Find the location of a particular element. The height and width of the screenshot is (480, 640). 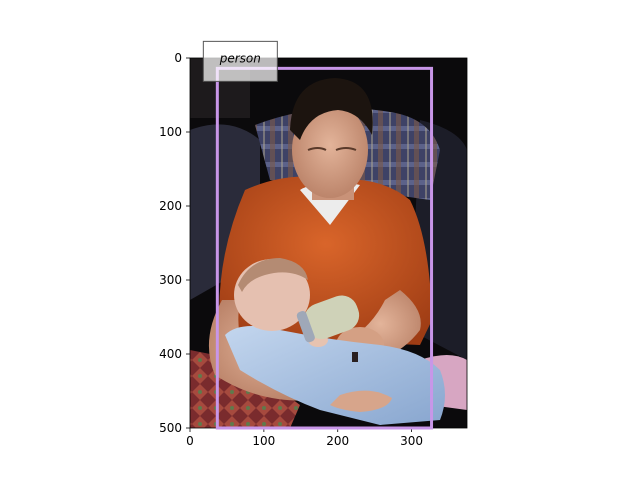

x-tick-label: 0 is located at coordinates (190, 441).